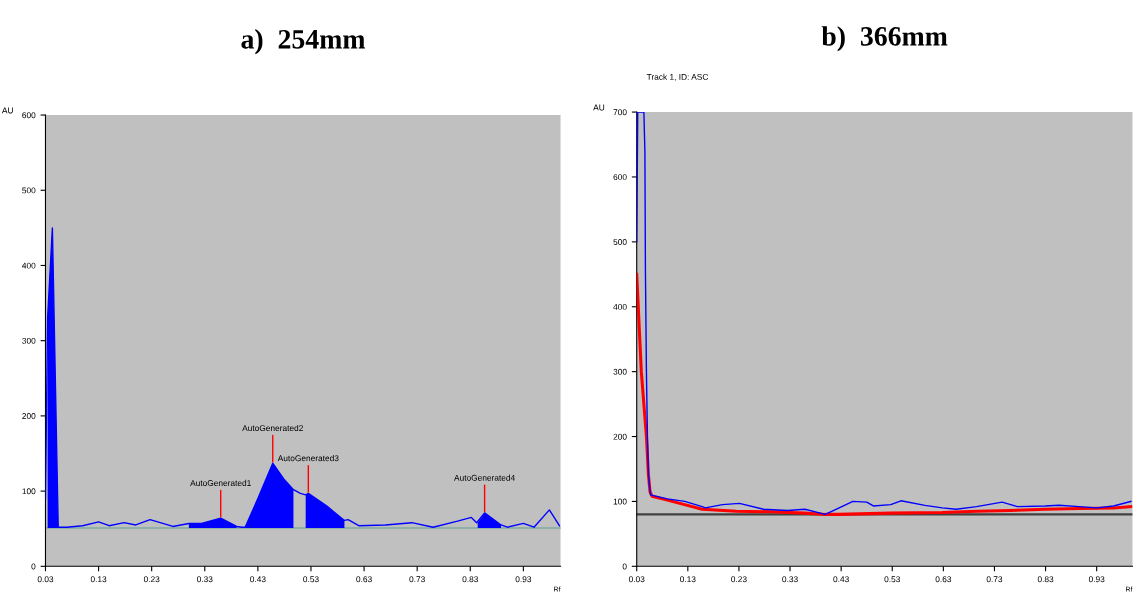 The image size is (1137, 593). What do you see at coordinates (620, 112) in the screenshot?
I see `y-tick-label: 700` at bounding box center [620, 112].